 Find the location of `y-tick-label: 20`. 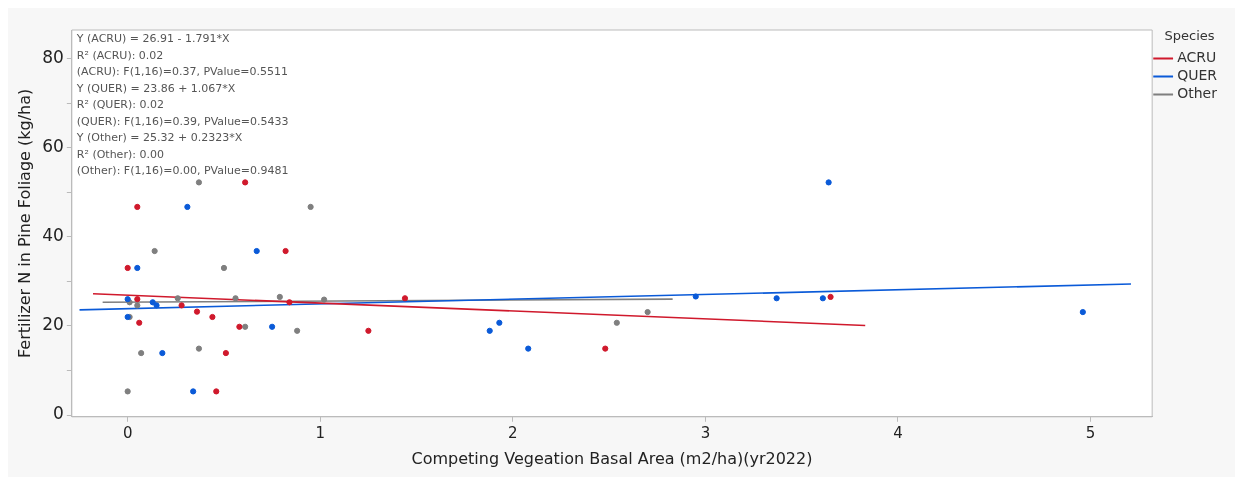

y-tick-label: 20 is located at coordinates (53, 324).